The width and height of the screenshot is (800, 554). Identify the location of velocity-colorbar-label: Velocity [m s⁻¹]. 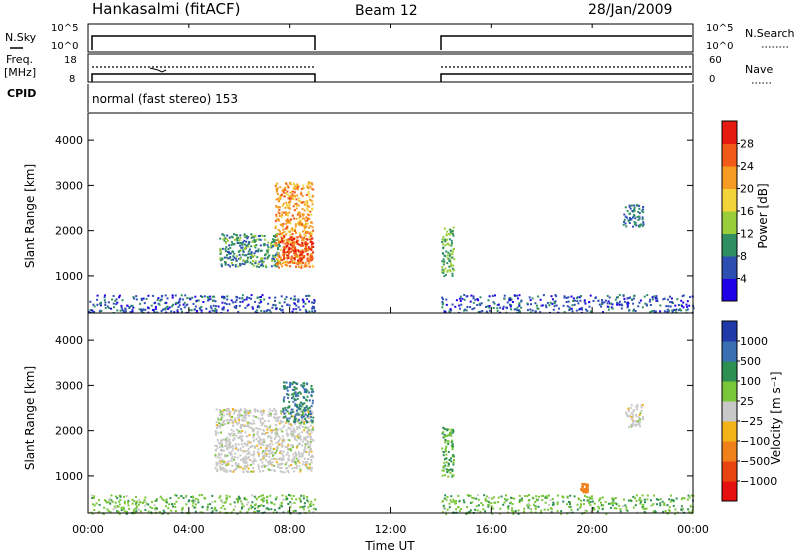
(776, 417).